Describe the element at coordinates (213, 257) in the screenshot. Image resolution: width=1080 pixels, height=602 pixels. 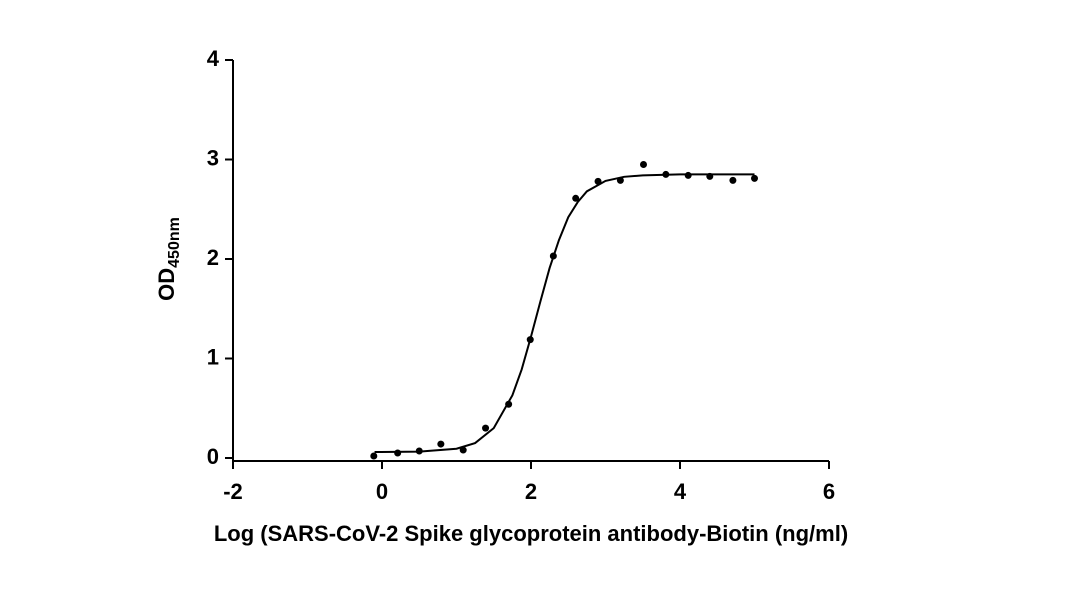
I see `y-tick-label: 2` at that location.